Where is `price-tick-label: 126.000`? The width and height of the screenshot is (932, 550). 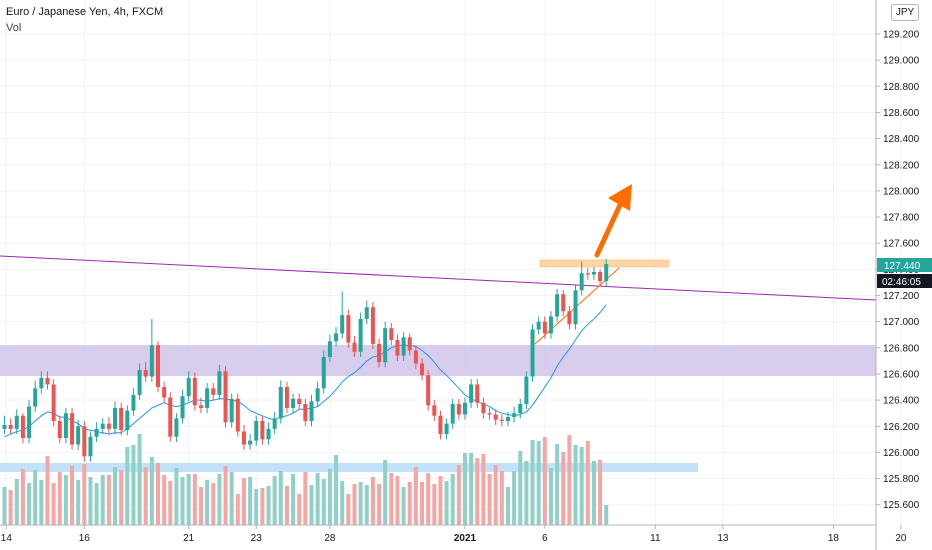
price-tick-label: 126.000 is located at coordinates (901, 453).